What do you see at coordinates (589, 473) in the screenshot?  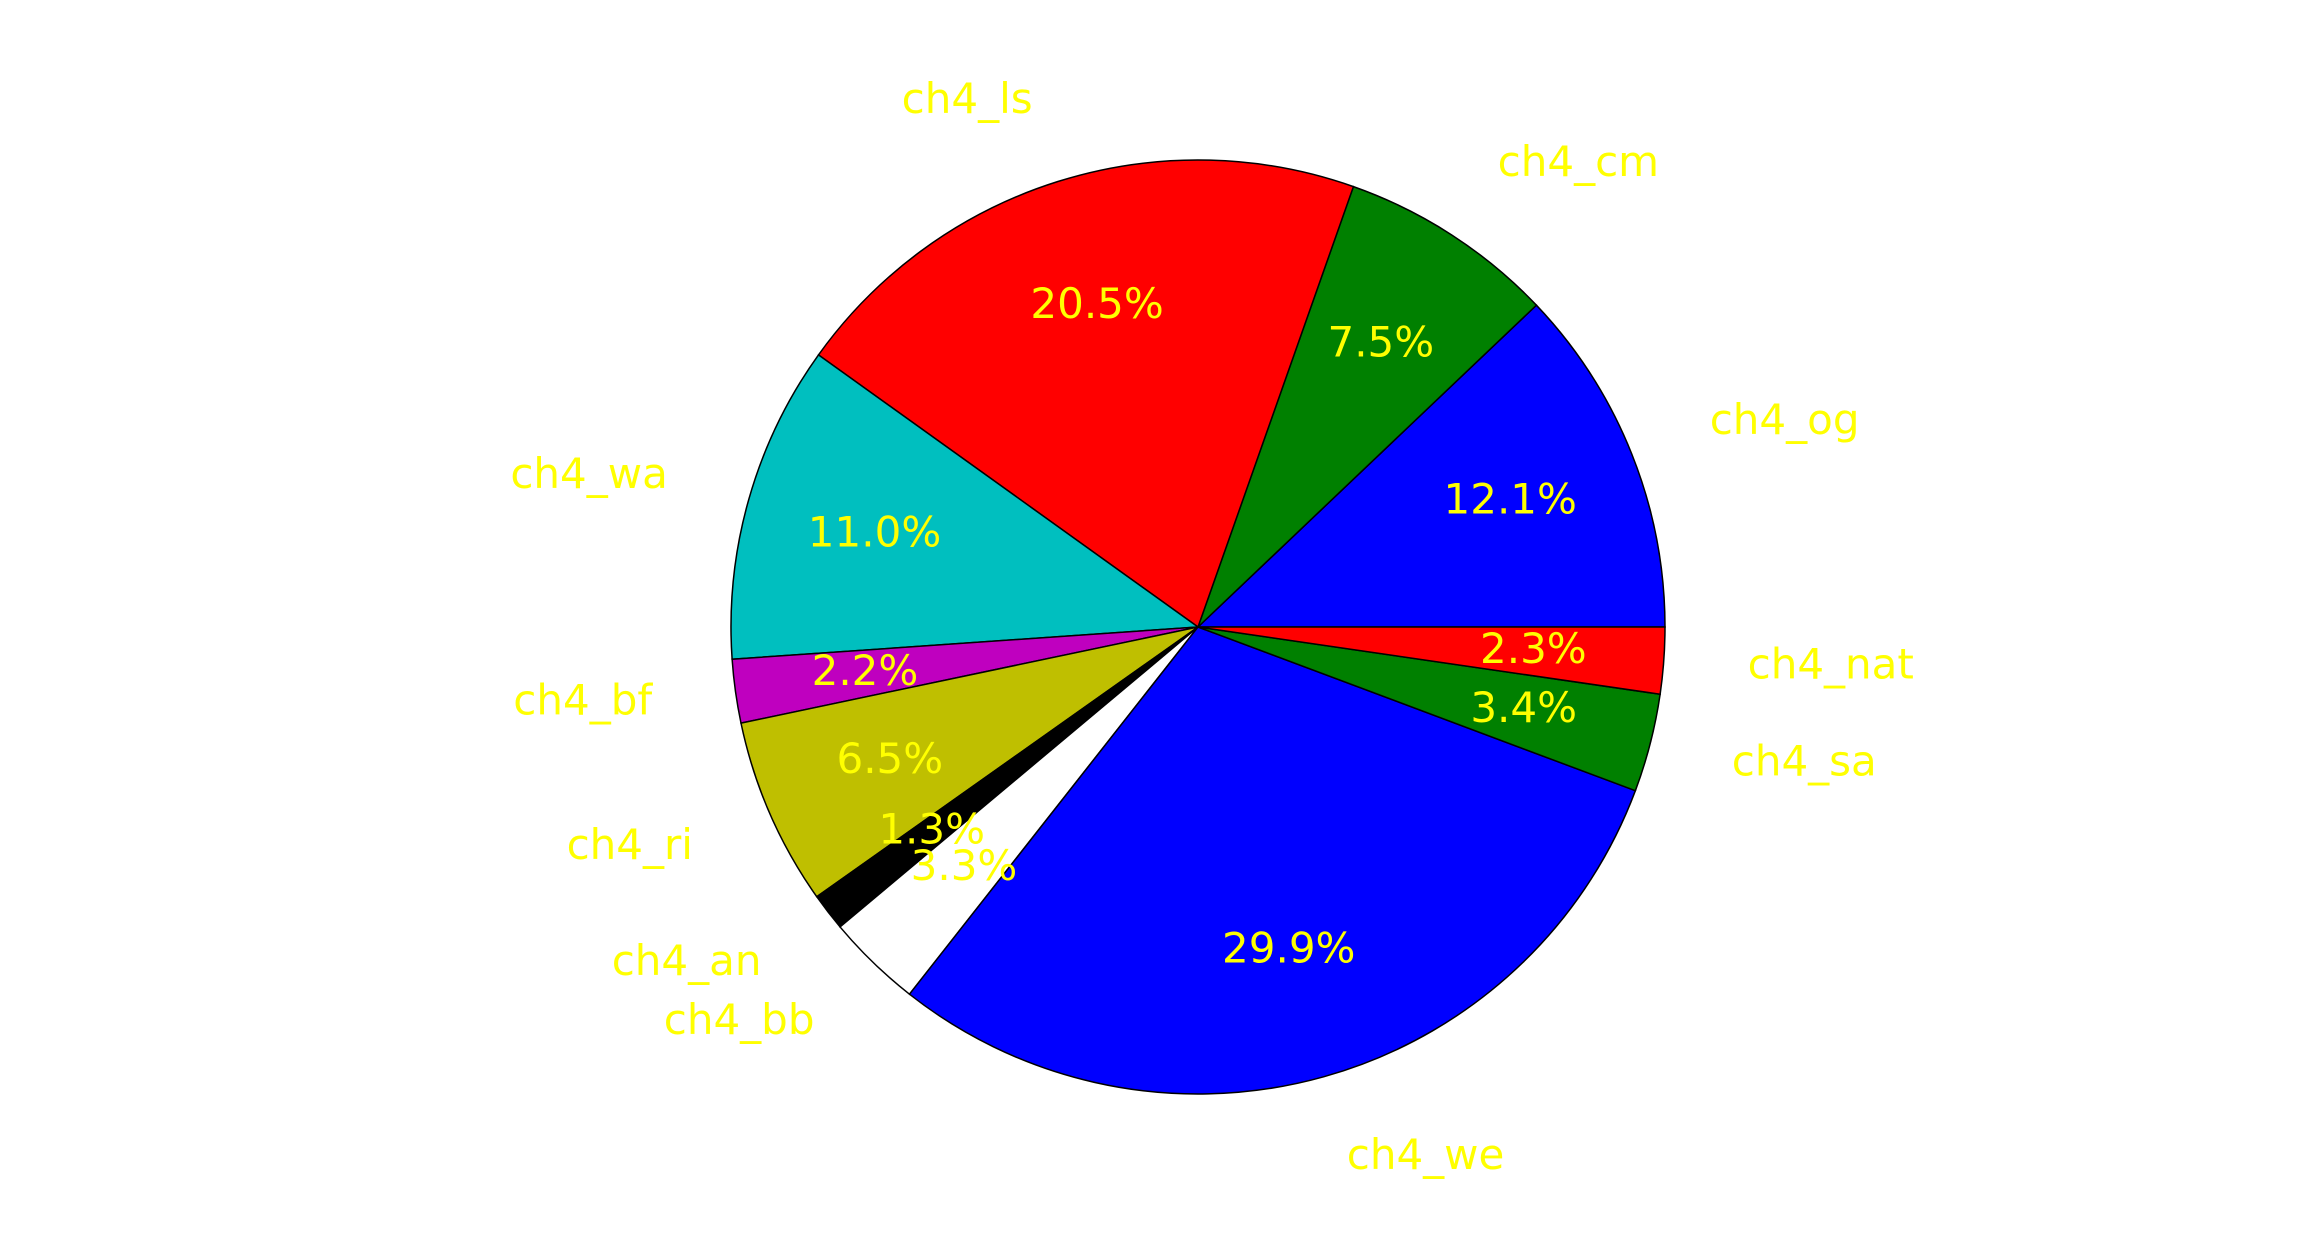 I see `slice-label-ch4-wa: ch4_wa` at bounding box center [589, 473].